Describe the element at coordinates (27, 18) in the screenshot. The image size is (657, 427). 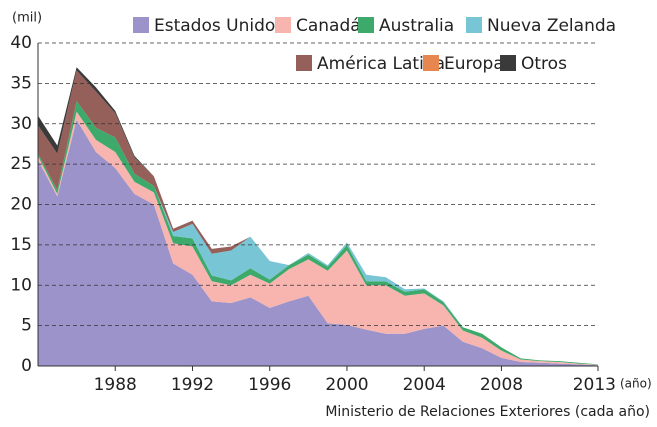
I see `y-axis-label: (mil)` at that location.